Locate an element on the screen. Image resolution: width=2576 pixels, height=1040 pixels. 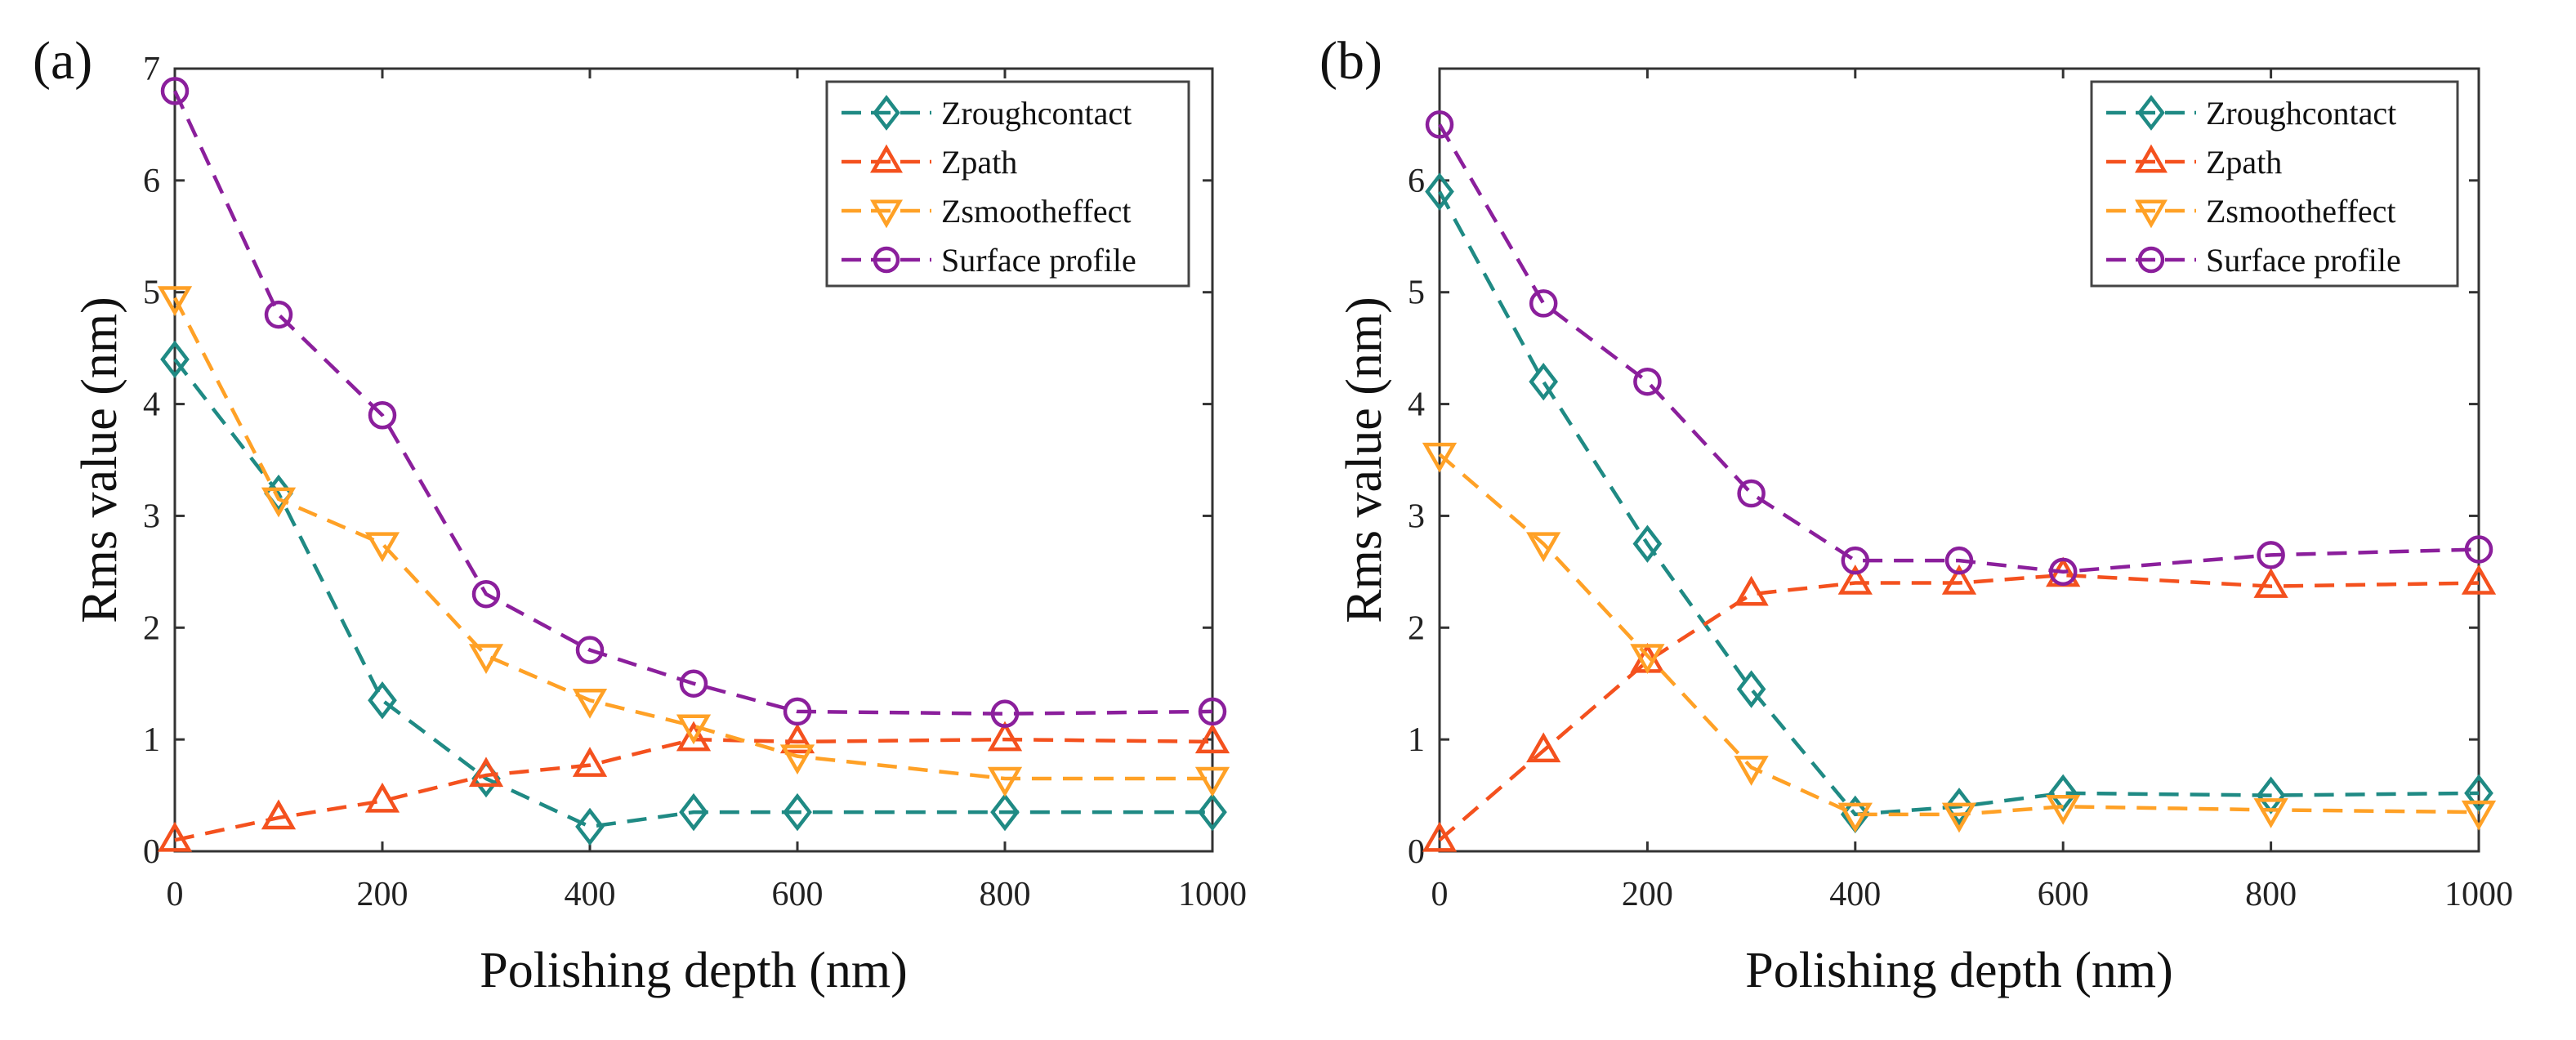
x-tick-label: 400 is located at coordinates (590, 895).